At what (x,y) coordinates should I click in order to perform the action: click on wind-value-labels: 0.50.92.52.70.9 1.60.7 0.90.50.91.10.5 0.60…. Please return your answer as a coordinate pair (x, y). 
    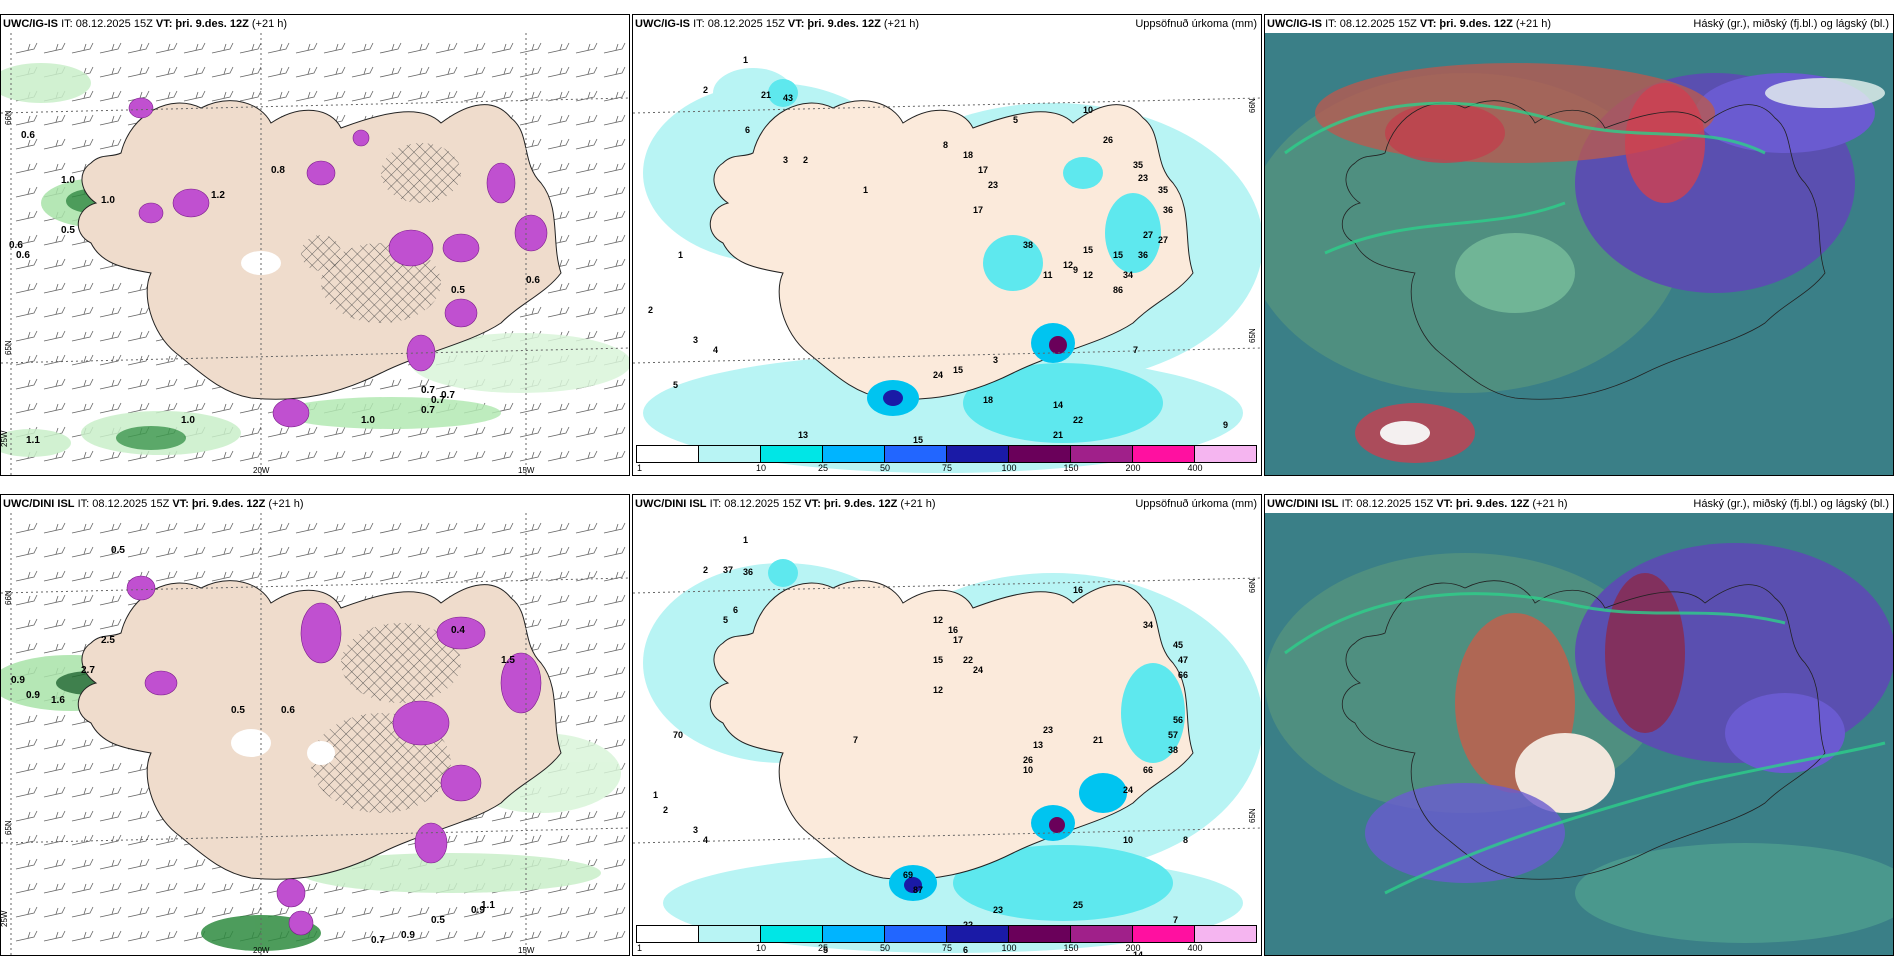
    Looking at the image, I should click on (263, 745).